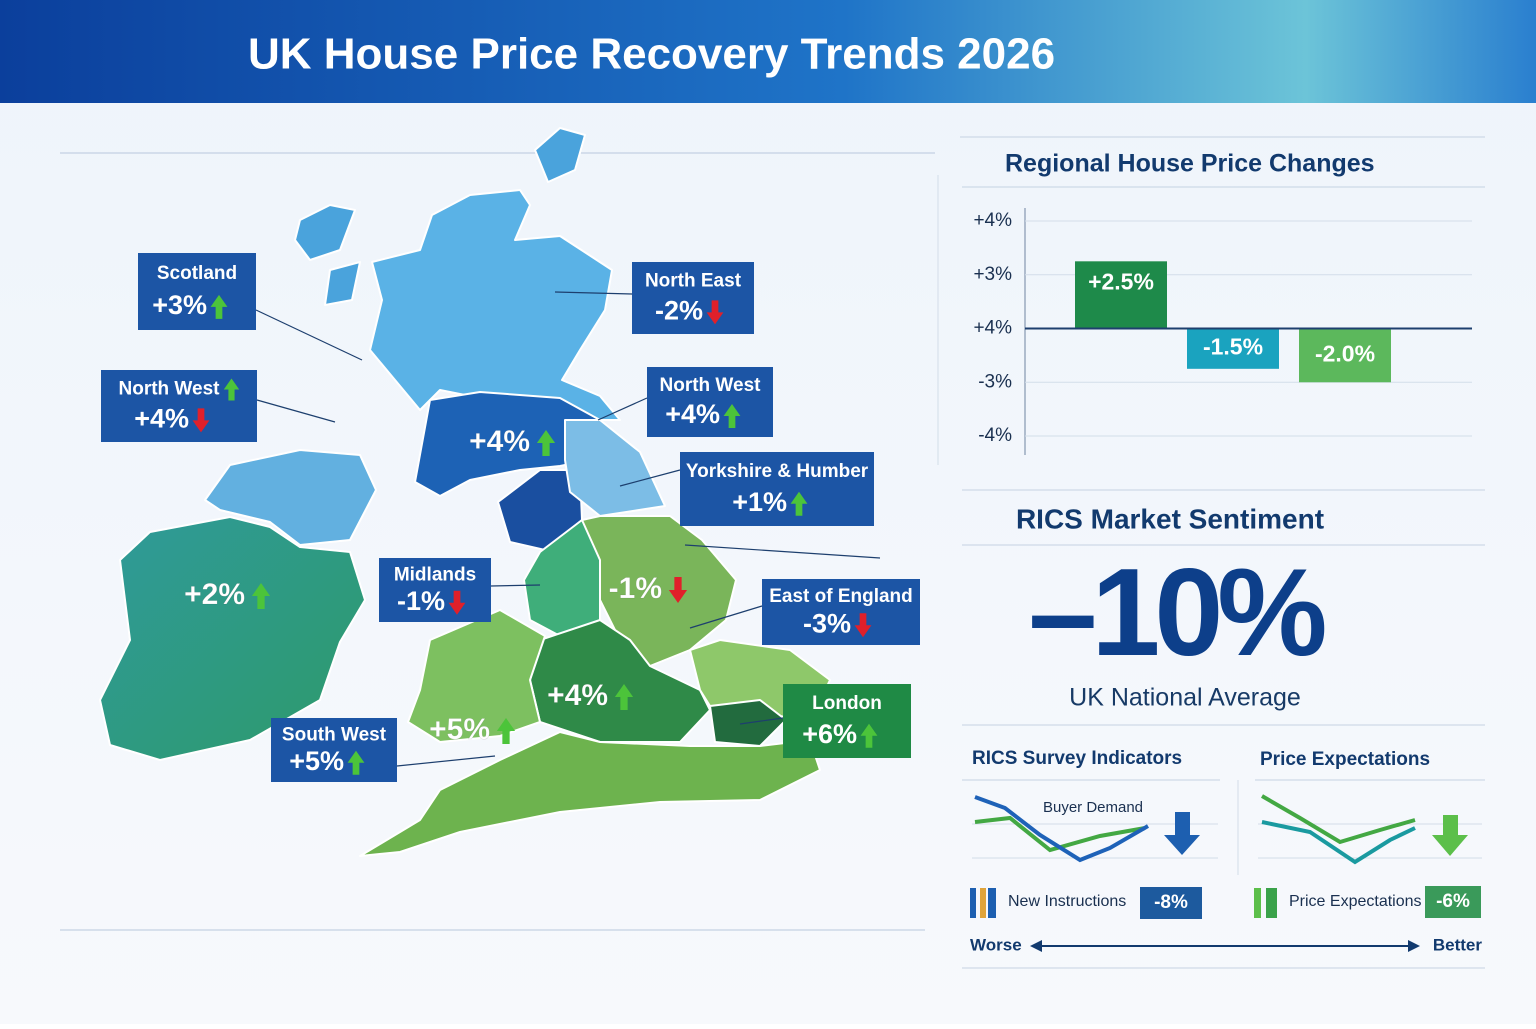  What do you see at coordinates (1345, 353) in the screenshot?
I see `bar-value-label: -2.0%` at bounding box center [1345, 353].